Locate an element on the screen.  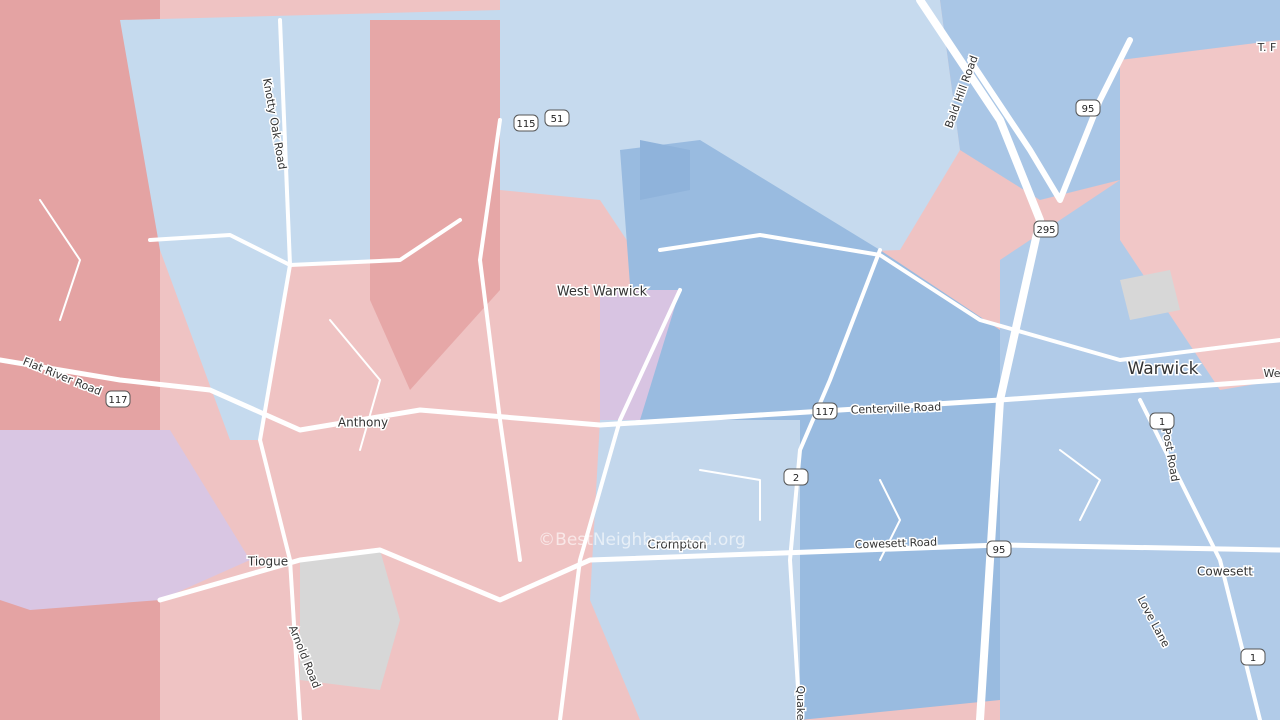
shield-number: 2 is located at coordinates (796, 478).